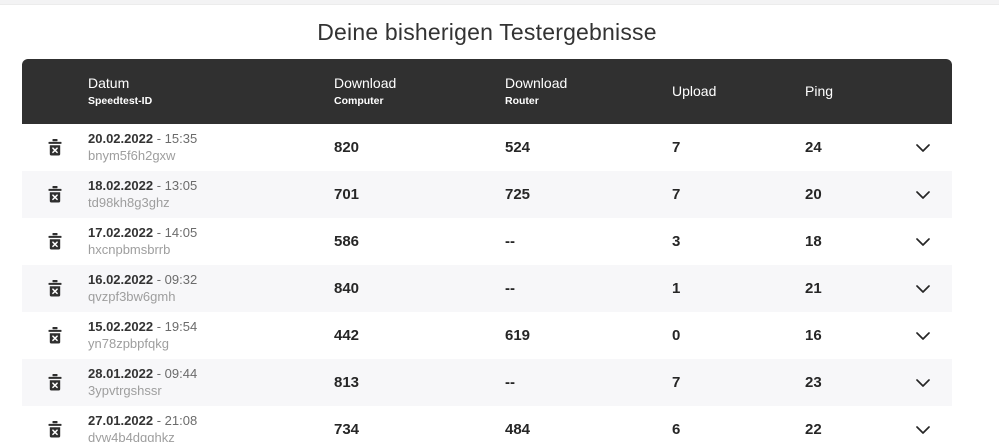  What do you see at coordinates (181, 138) in the screenshot?
I see `test-time: 15:35` at bounding box center [181, 138].